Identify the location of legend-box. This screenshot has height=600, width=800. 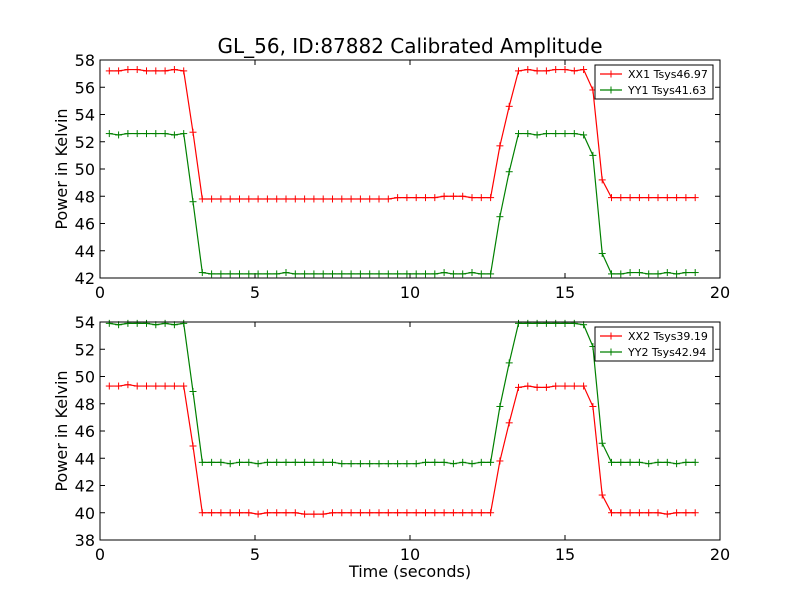
(654, 344).